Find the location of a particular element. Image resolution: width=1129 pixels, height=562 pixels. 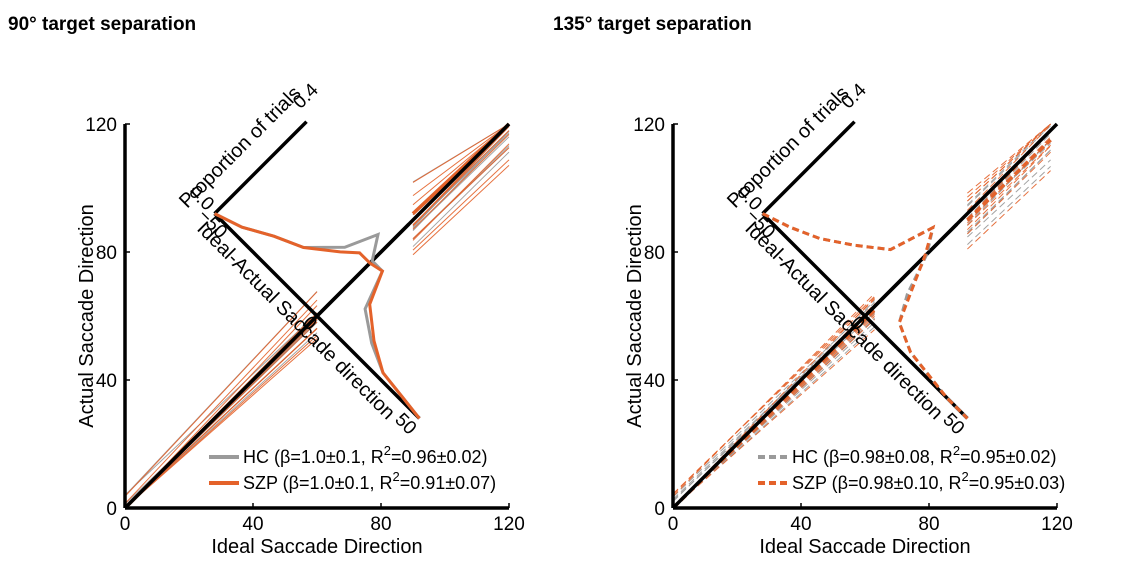

legend-text: =0.95±0.02) is located at coordinates (1008, 457).